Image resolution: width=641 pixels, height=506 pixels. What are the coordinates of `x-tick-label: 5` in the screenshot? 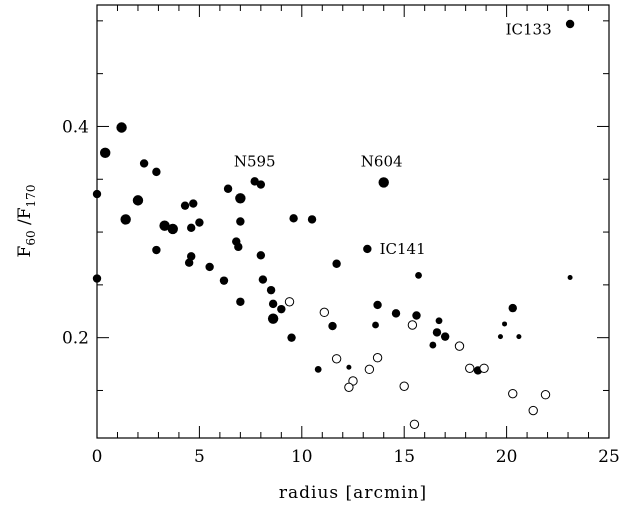 It's located at (199, 457).